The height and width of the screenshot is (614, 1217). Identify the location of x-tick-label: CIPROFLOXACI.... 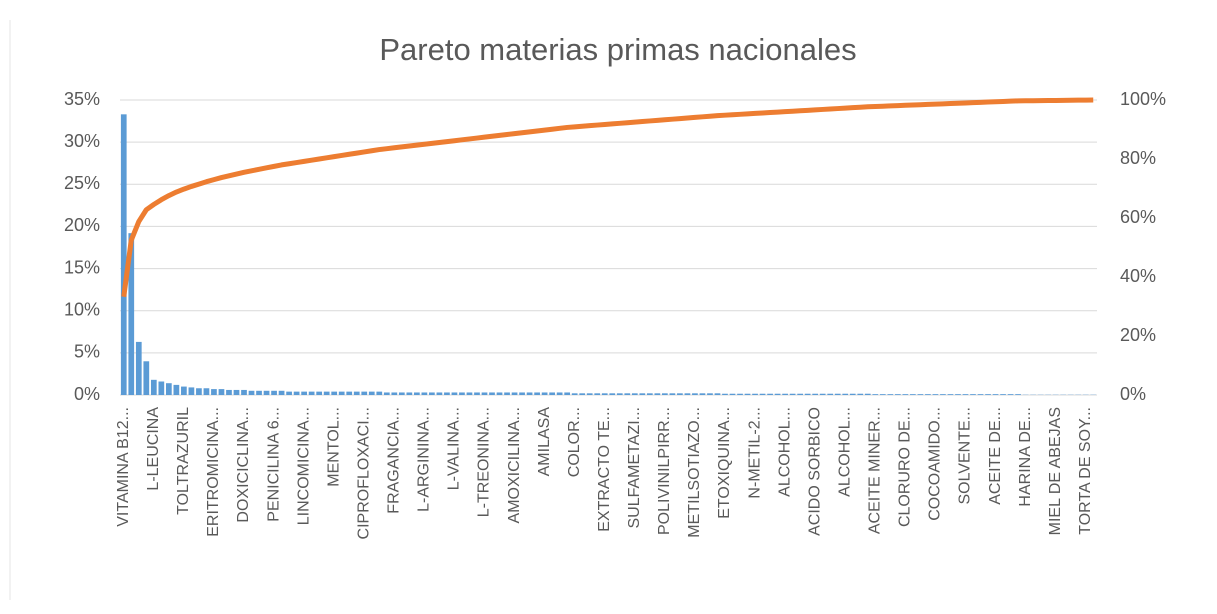
(363, 473).